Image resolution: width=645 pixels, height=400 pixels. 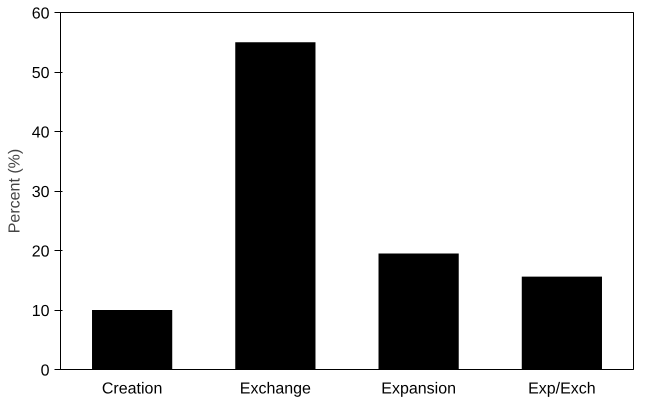 I want to click on x-tick-label: Expansion, so click(x=418, y=389).